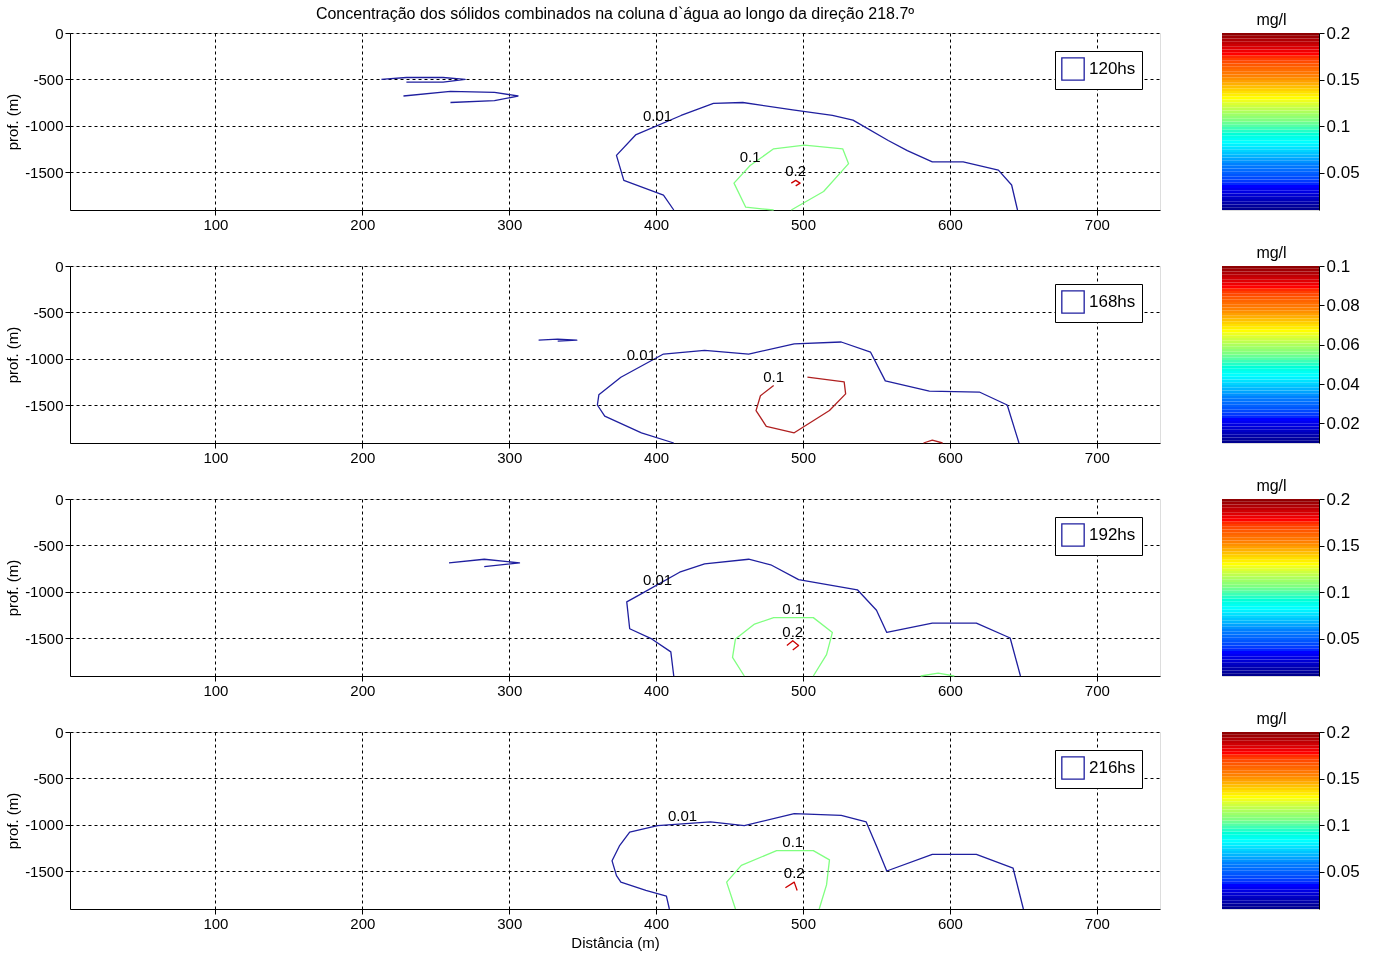  What do you see at coordinates (1343, 345) in the screenshot?
I see `color-bar-label: 0.06` at bounding box center [1343, 345].